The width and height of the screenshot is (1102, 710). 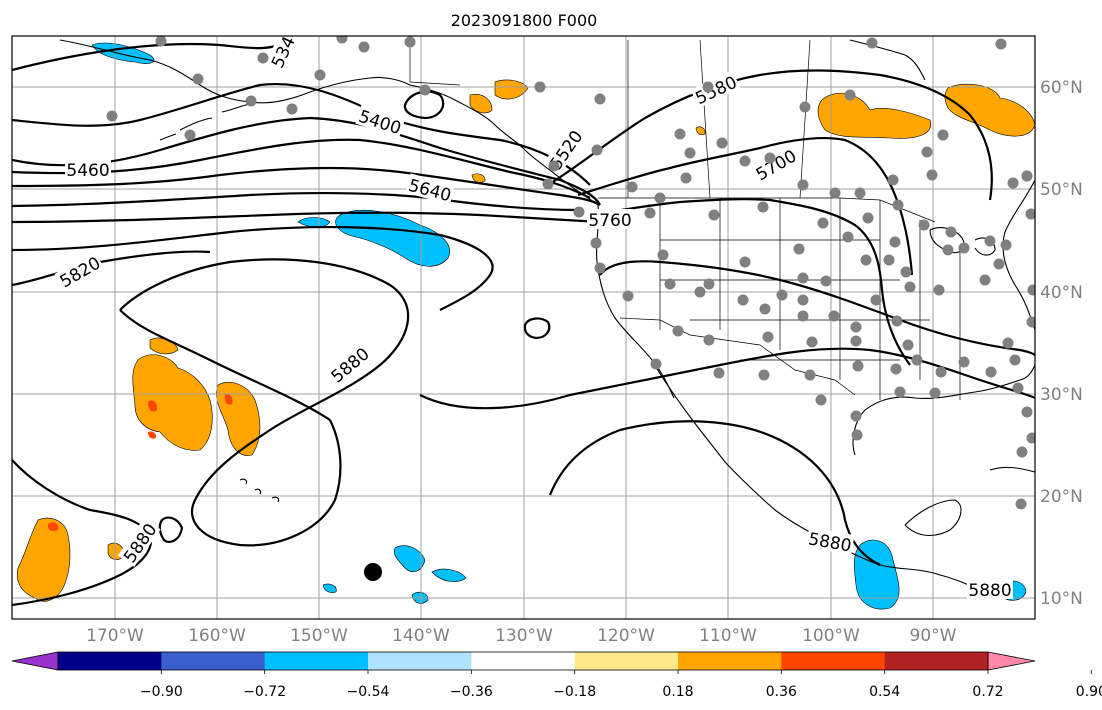 I want to click on colorbar-tick-label: 0.72, so click(x=987, y=692).